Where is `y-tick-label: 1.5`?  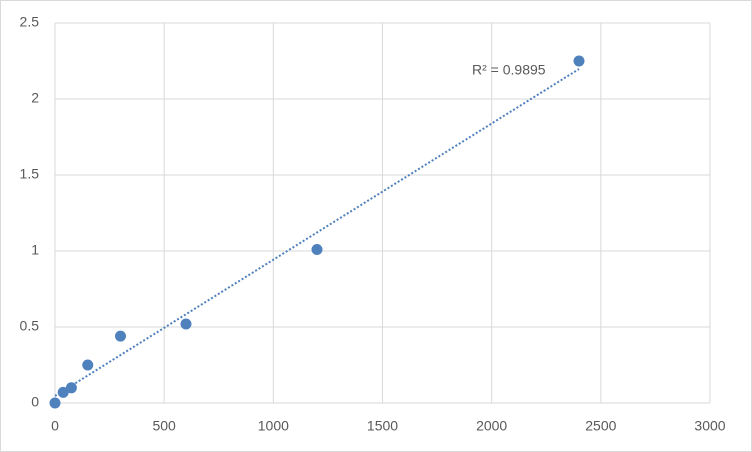
y-tick-label: 1.5 is located at coordinates (30, 174).